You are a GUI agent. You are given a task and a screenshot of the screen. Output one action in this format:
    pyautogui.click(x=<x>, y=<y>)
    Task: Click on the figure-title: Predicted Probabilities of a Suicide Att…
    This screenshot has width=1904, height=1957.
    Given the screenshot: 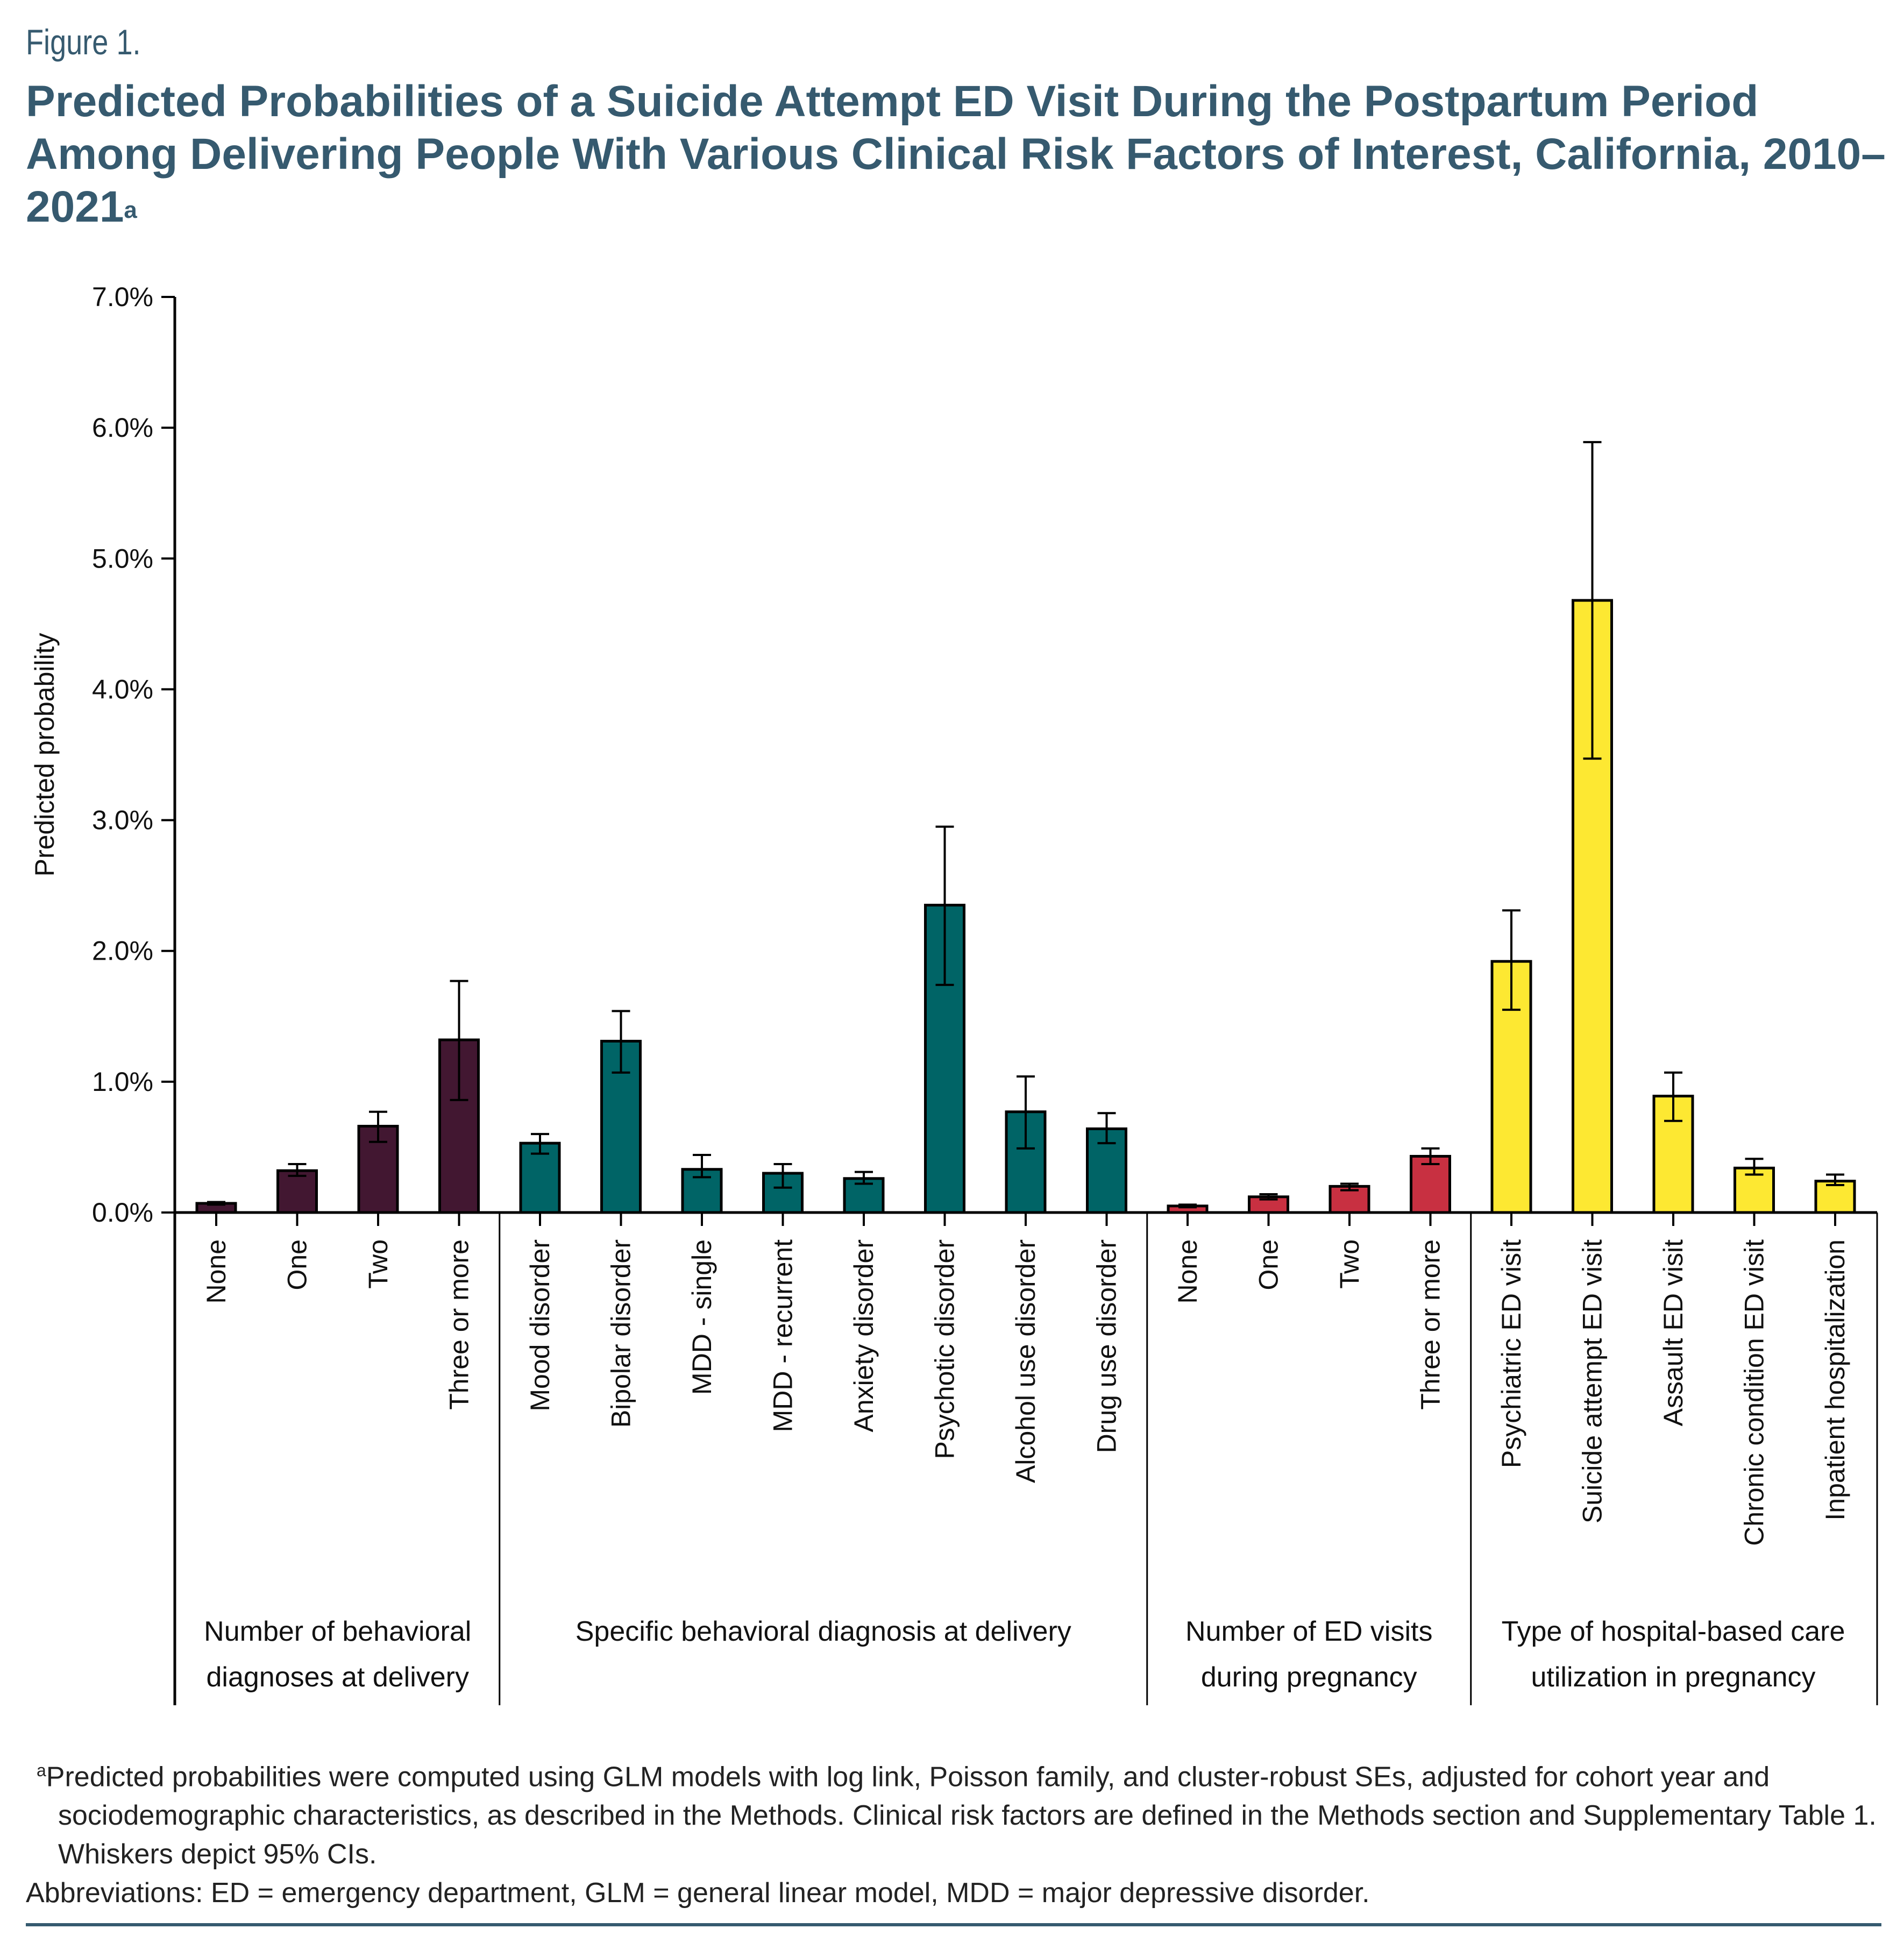 What is the action you would take?
    pyautogui.click(x=956, y=154)
    